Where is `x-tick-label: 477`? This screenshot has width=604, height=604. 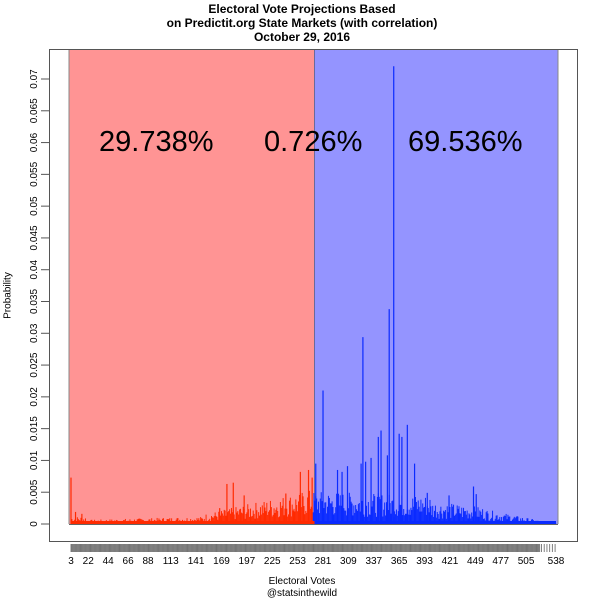 x-tick-label: 477 is located at coordinates (500, 561).